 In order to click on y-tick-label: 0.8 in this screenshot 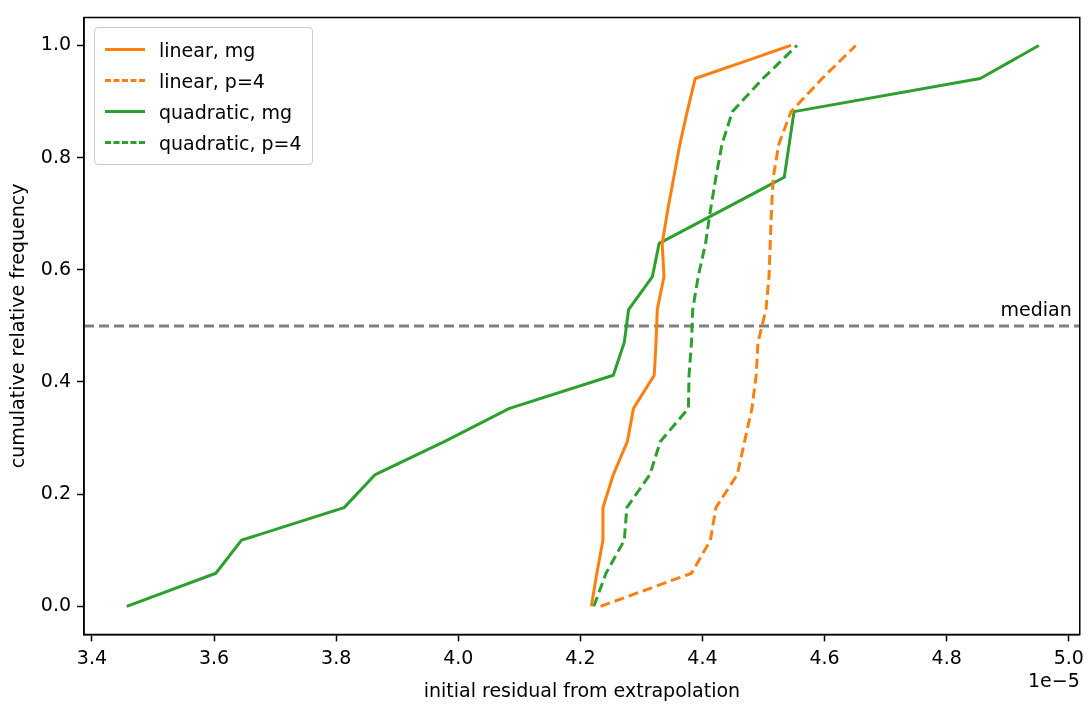, I will do `click(56, 155)`.